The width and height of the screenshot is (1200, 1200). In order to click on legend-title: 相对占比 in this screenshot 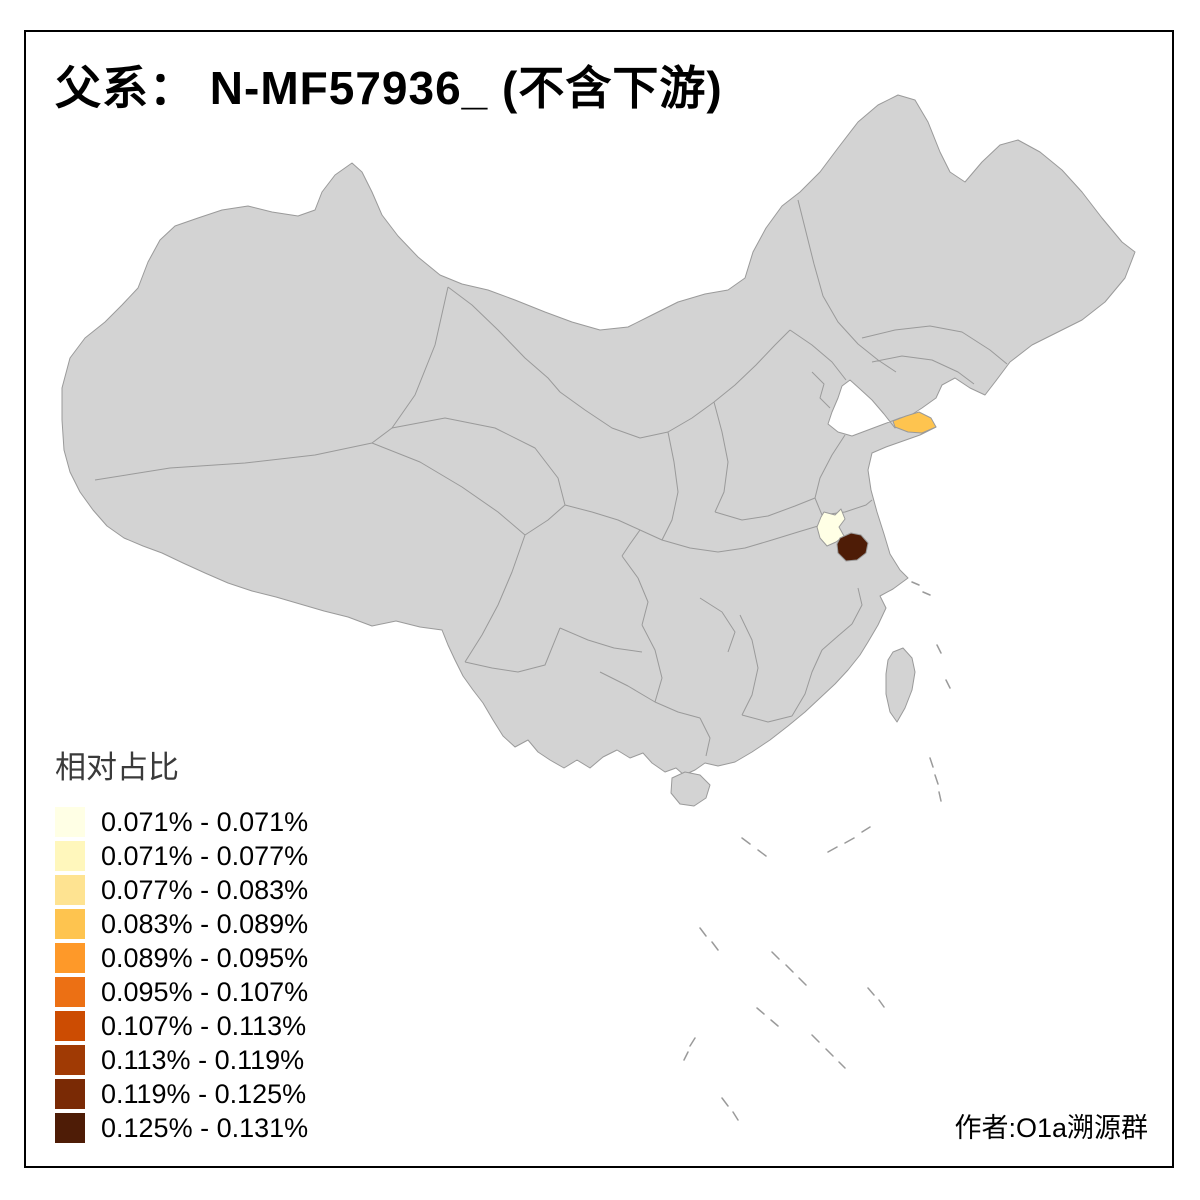, I will do `click(117, 767)`.